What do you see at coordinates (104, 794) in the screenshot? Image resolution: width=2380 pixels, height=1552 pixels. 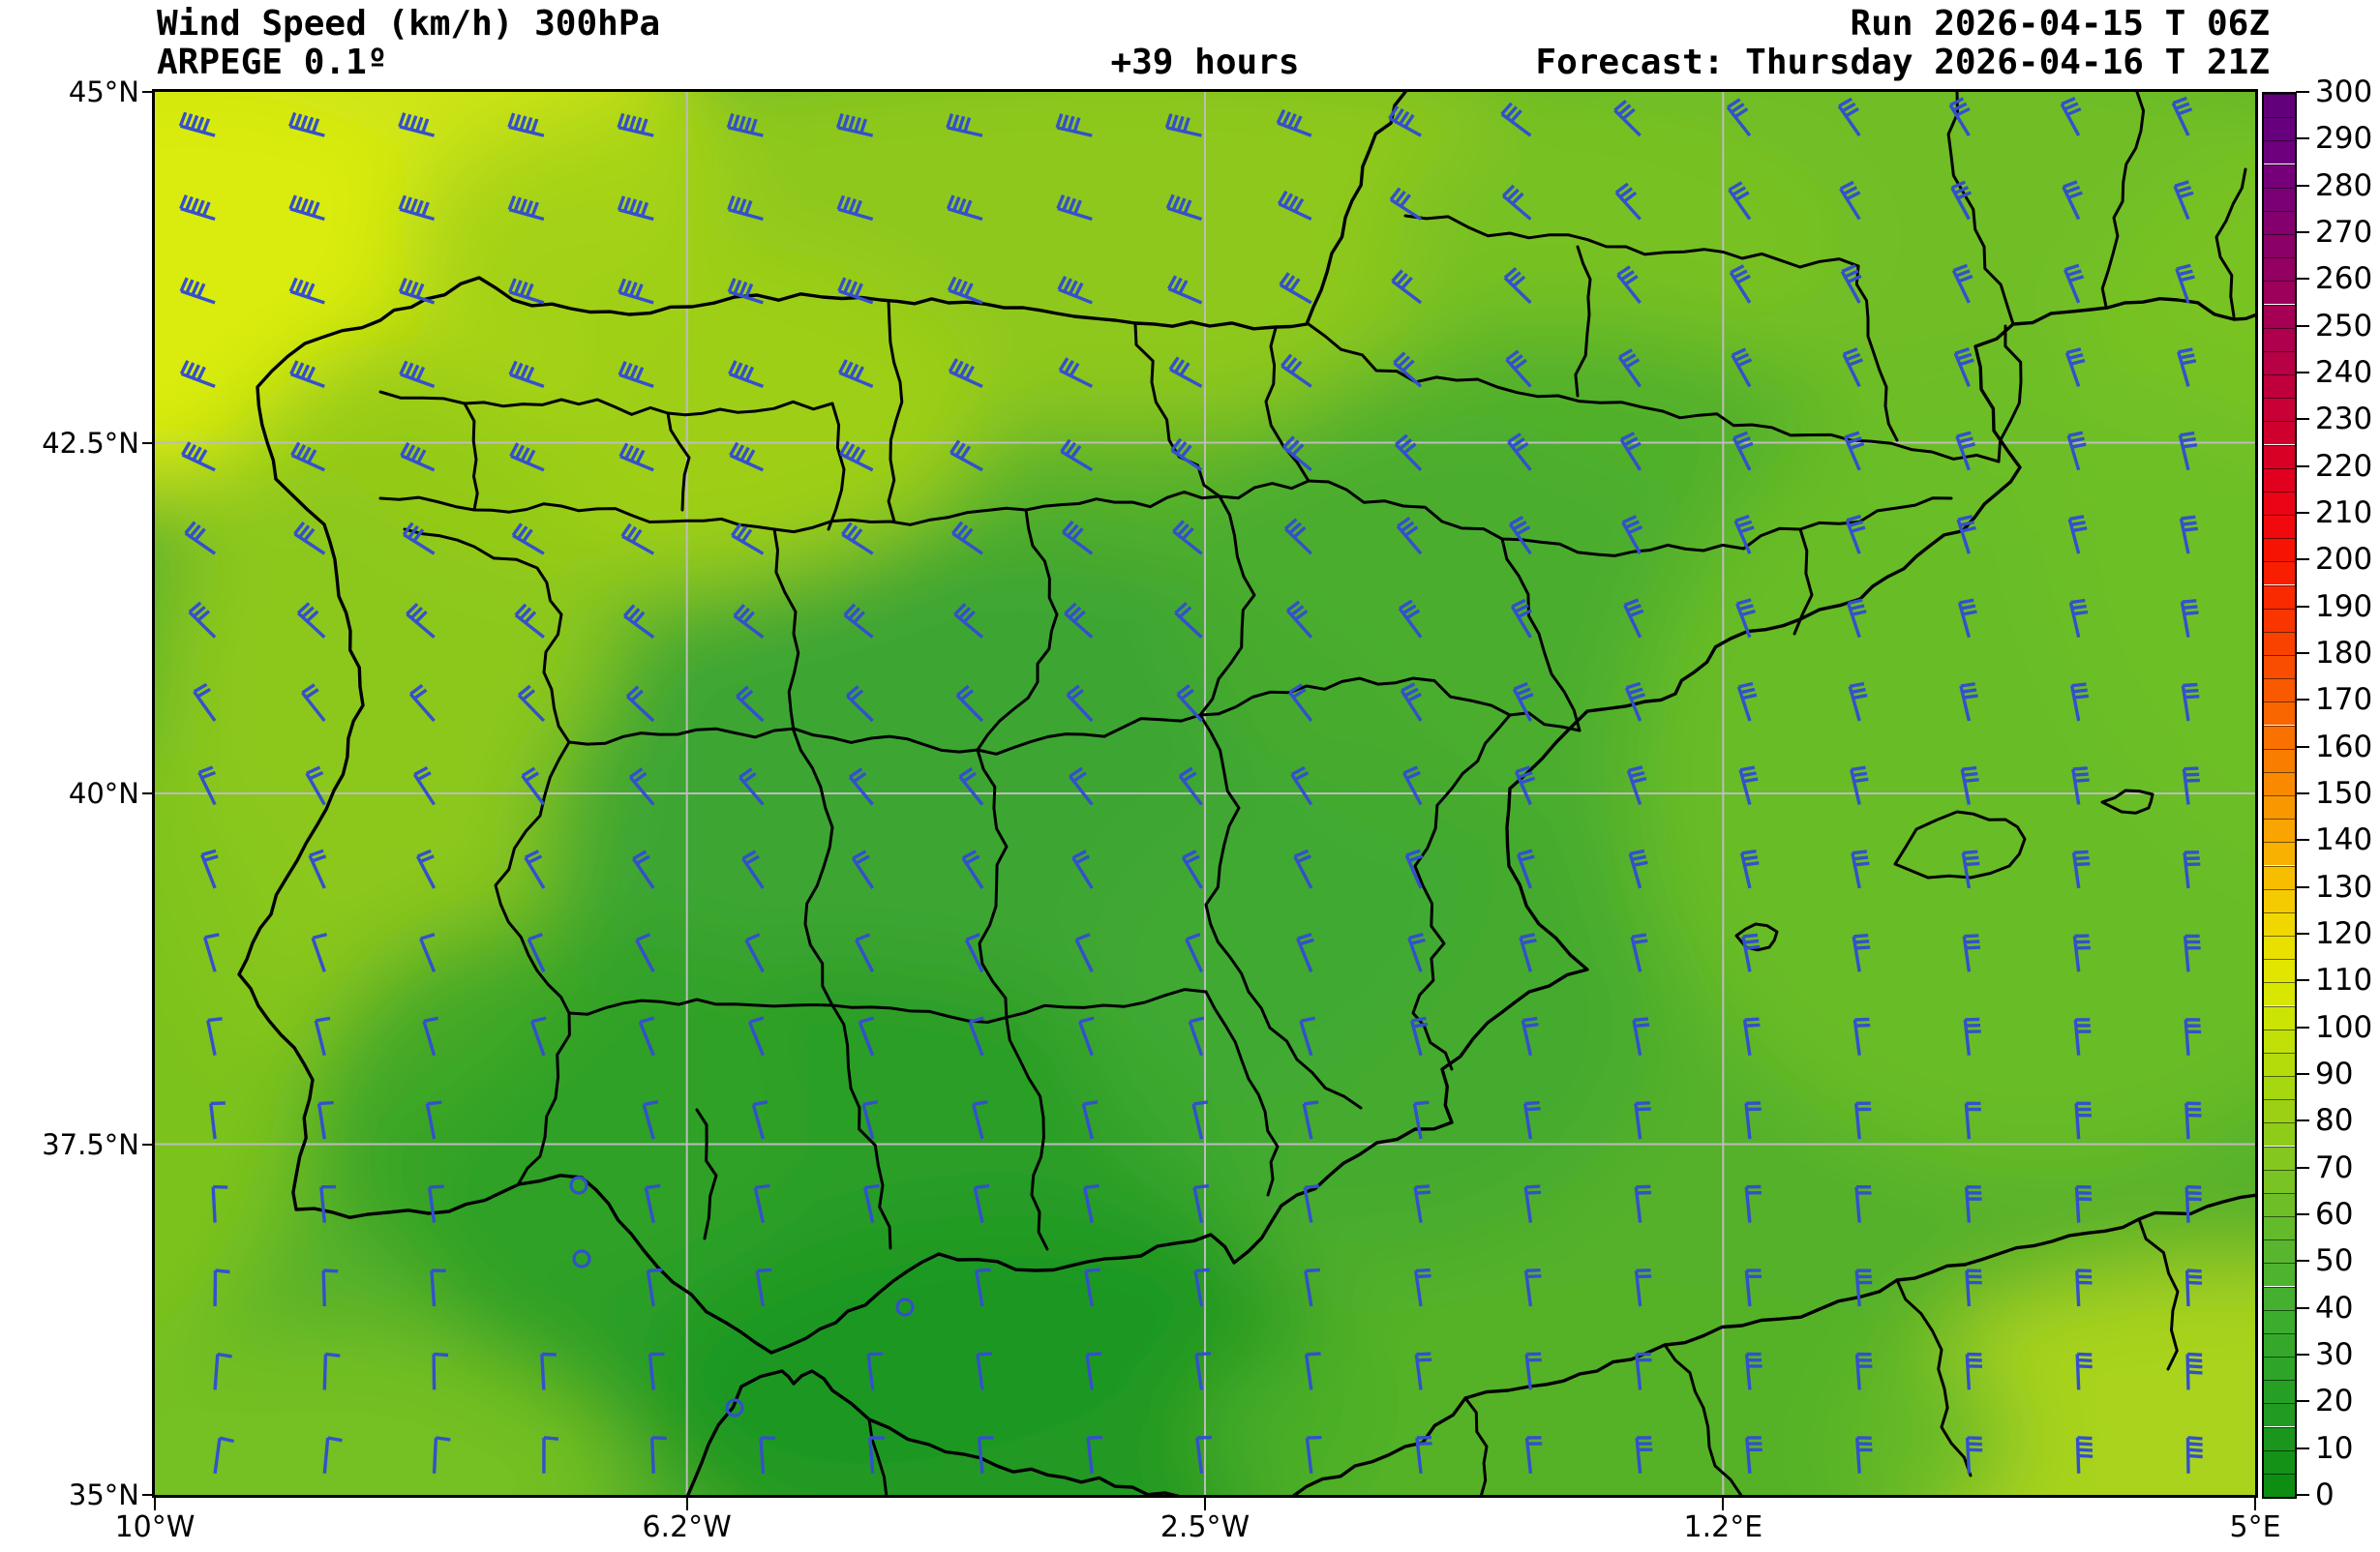 I see `lat-tick-label: 40°N` at bounding box center [104, 794].